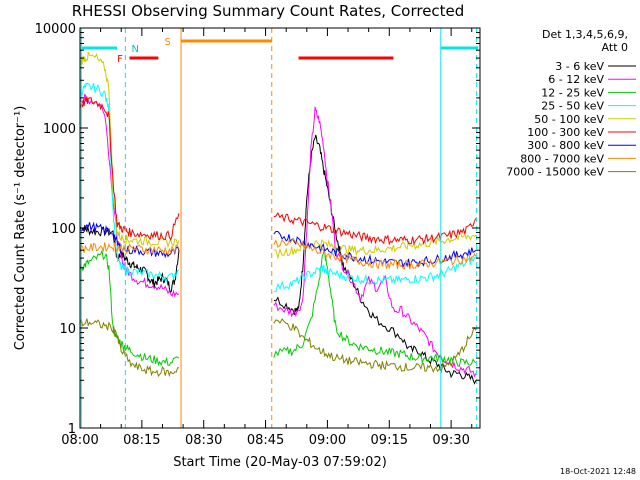 This screenshot has width=640, height=480. Describe the element at coordinates (280, 462) in the screenshot. I see `x-axis-label: Start Time (20-May-03 07:59:02)` at that location.